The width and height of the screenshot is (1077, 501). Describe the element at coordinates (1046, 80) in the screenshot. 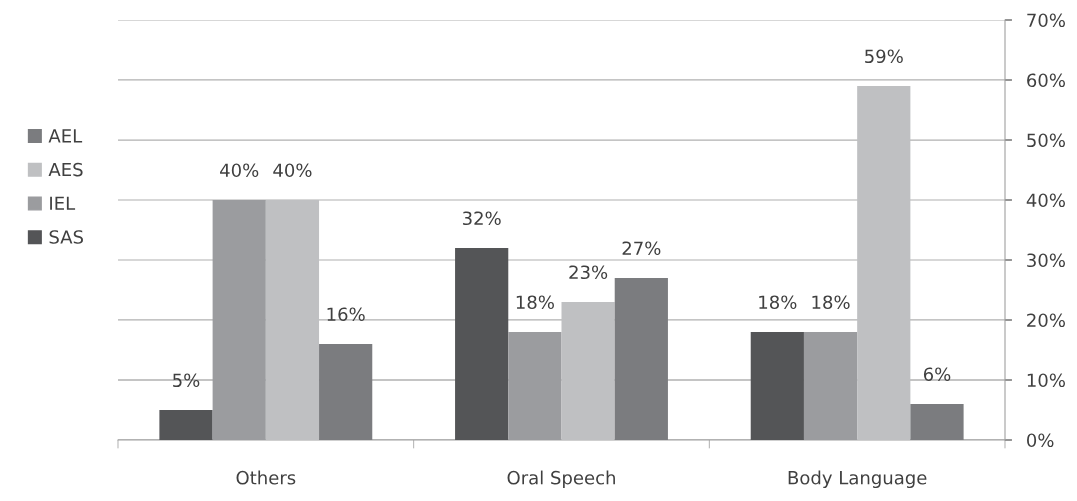

I see `y-tick-label: 60%` at that location.